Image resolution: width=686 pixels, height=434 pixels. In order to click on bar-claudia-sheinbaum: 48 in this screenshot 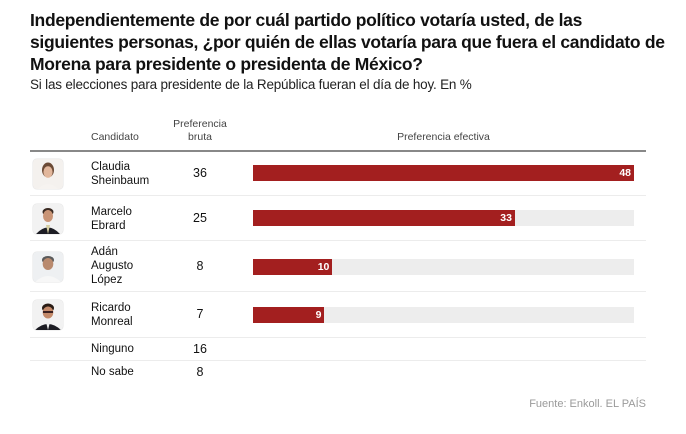, I will do `click(443, 173)`.